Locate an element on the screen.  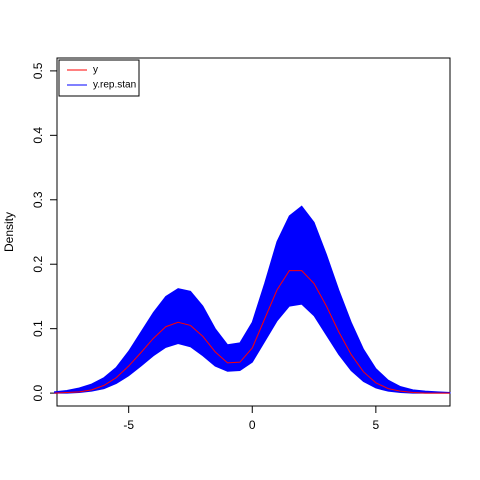
legend-box is located at coordinates (99, 78).